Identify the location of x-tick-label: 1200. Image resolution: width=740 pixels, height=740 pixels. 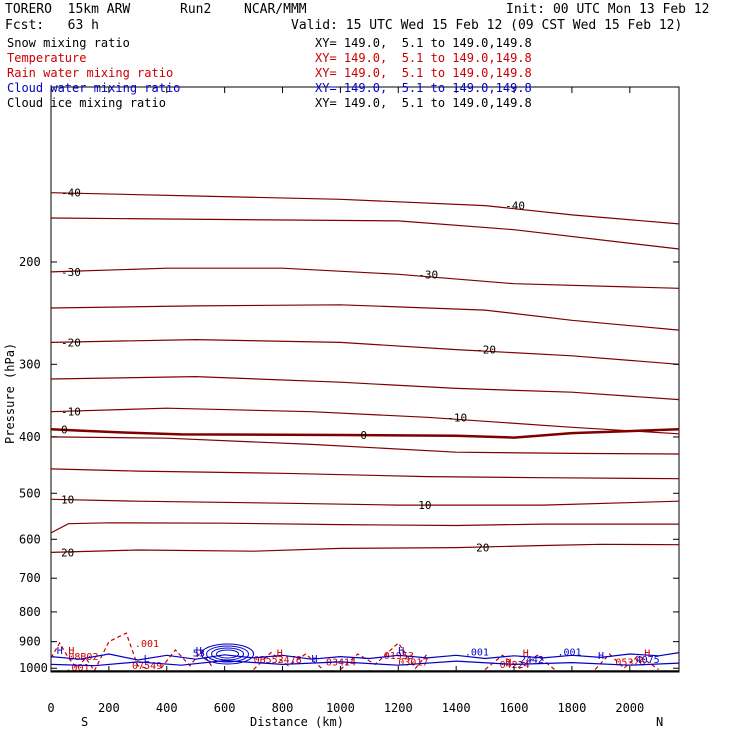
(398, 708).